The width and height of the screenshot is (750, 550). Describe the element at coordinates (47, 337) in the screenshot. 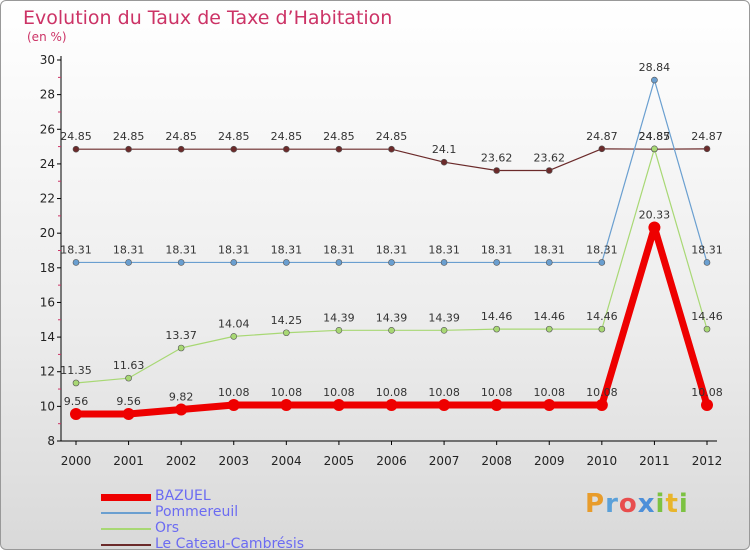

I see `y-tick-label: 14` at that location.